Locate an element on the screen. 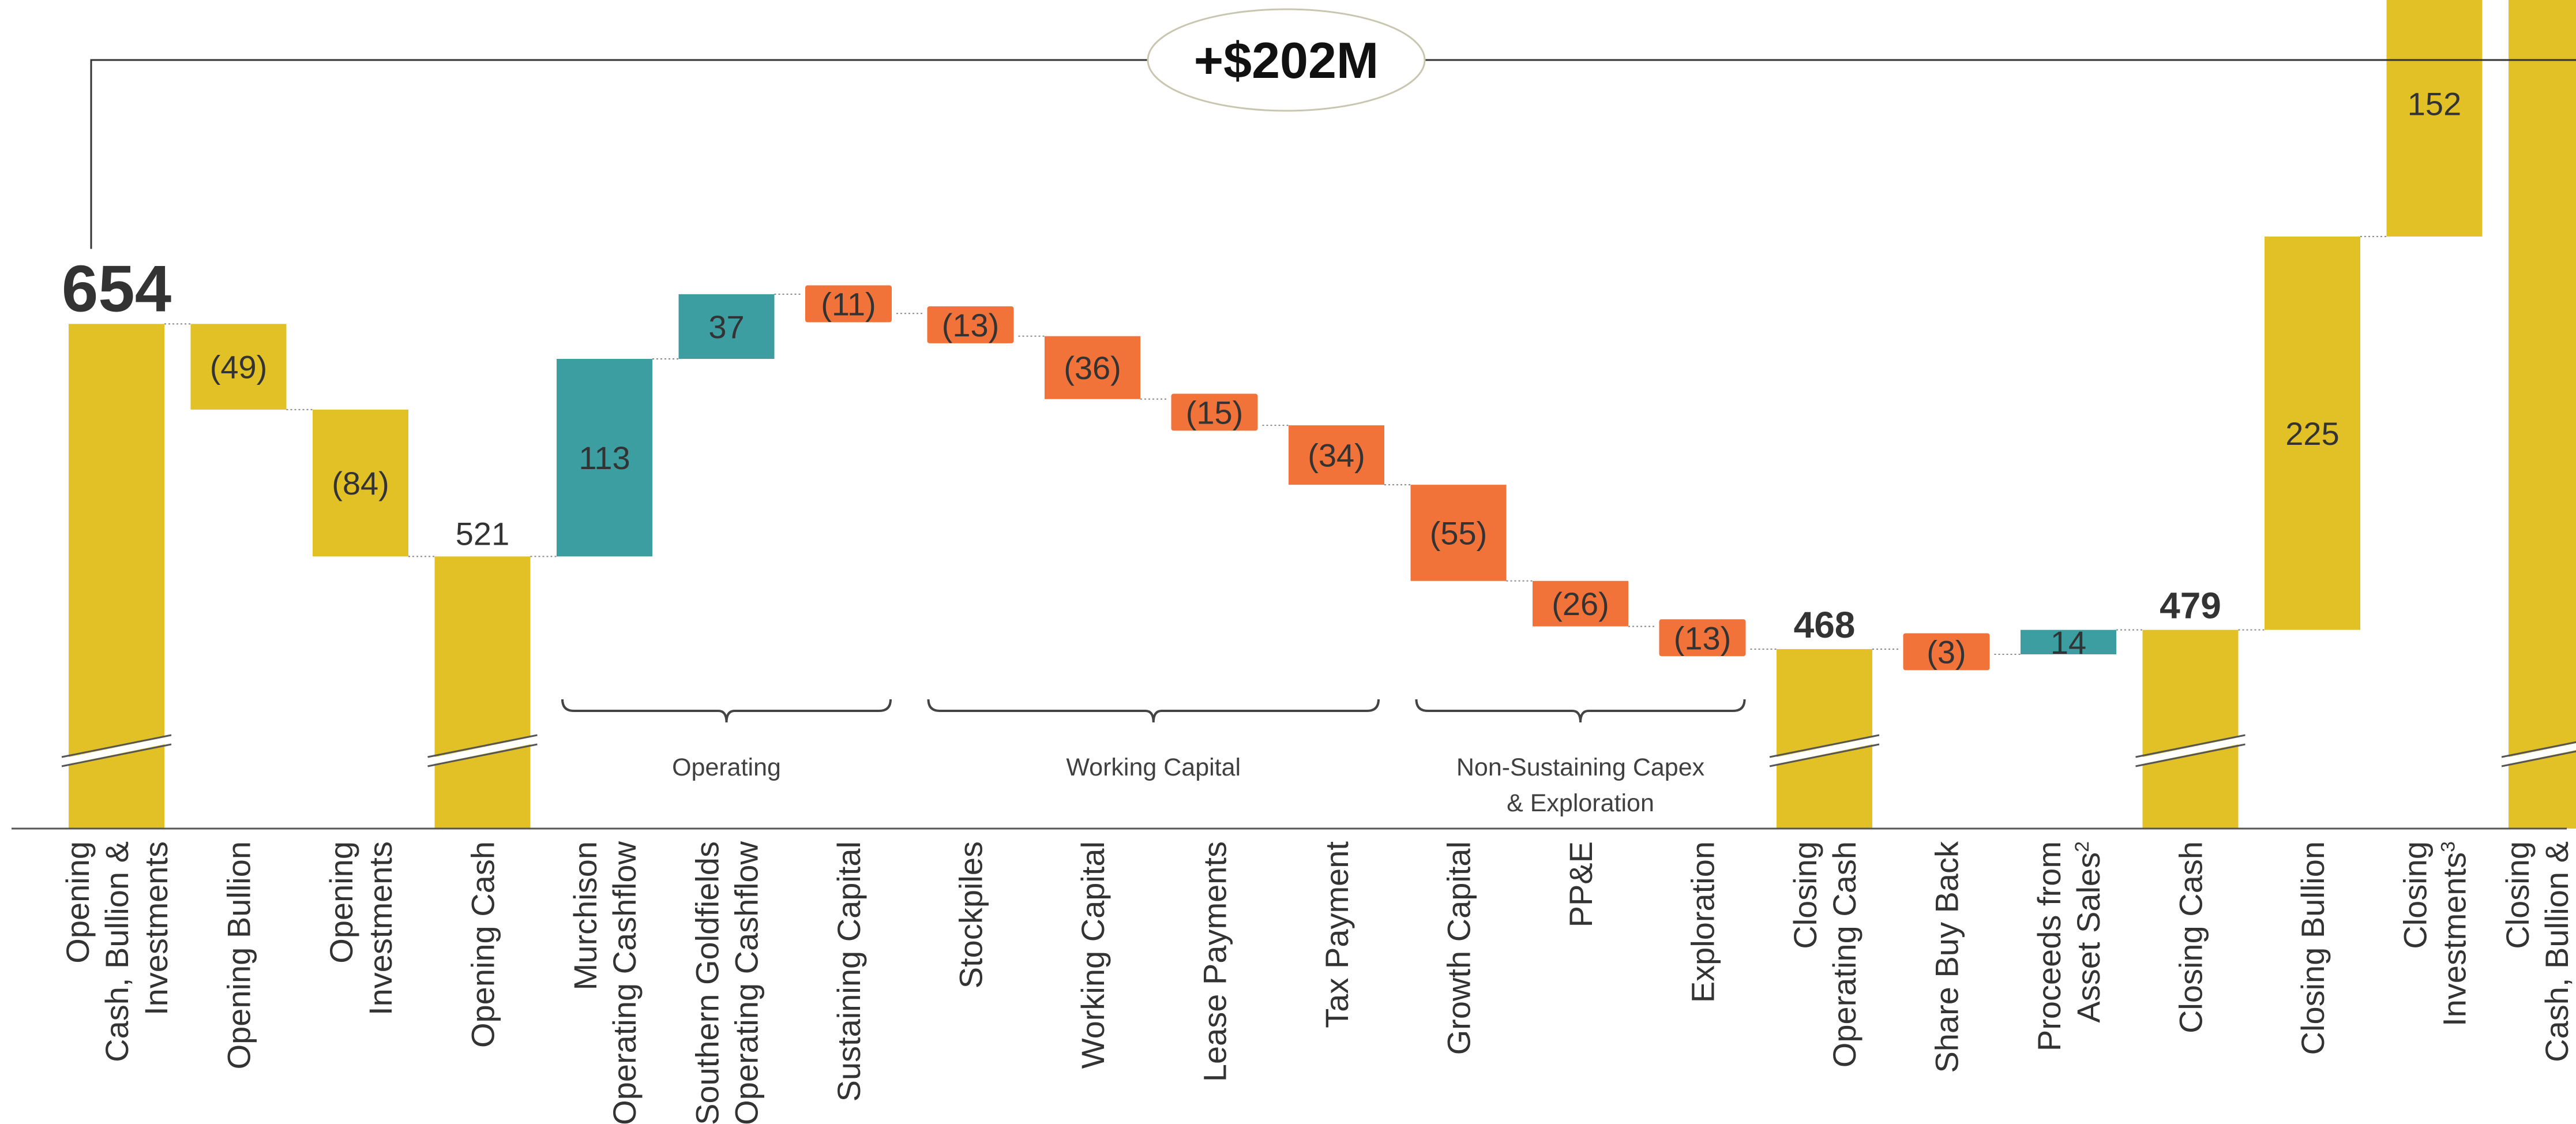 The height and width of the screenshot is (1124, 2576). category-label-6: Sustaining Capital is located at coordinates (849, 971).